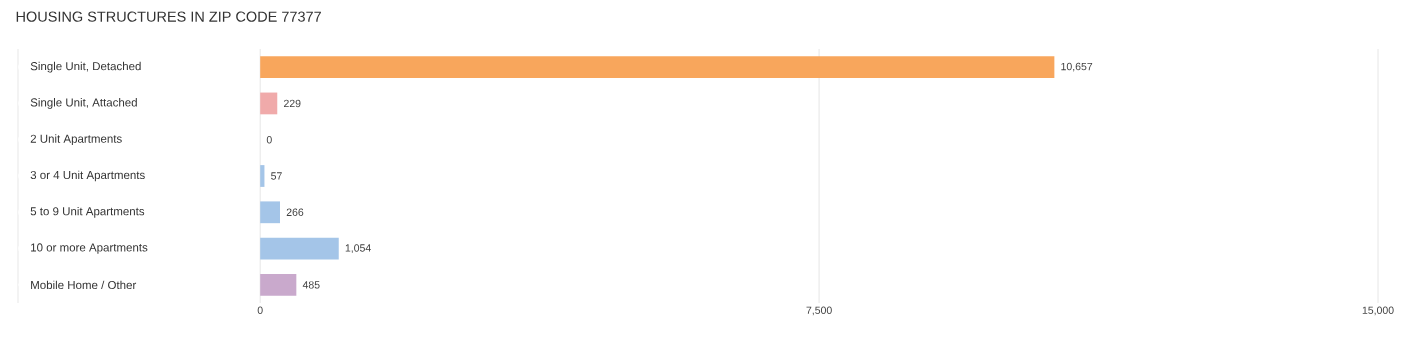 The height and width of the screenshot is (341, 1406). What do you see at coordinates (168, 16) in the screenshot?
I see `chart-title: HOUSING STRUCTURES IN ZIP CODE 77377` at bounding box center [168, 16].